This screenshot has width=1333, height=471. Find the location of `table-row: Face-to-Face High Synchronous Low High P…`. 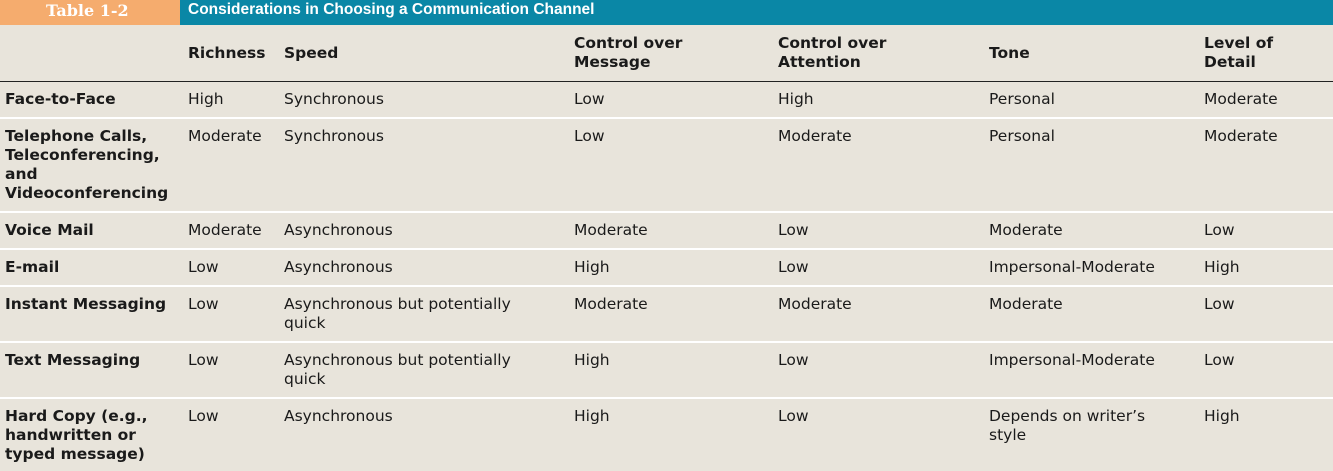

table-row: Face-to-Face High Synchronous Low High P… is located at coordinates (666, 99).